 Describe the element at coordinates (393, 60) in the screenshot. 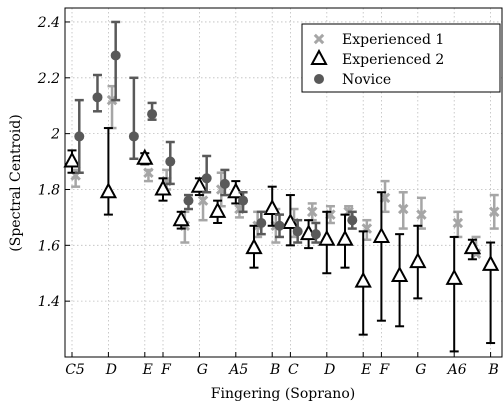

I see `legend-label: Experienced 2` at that location.